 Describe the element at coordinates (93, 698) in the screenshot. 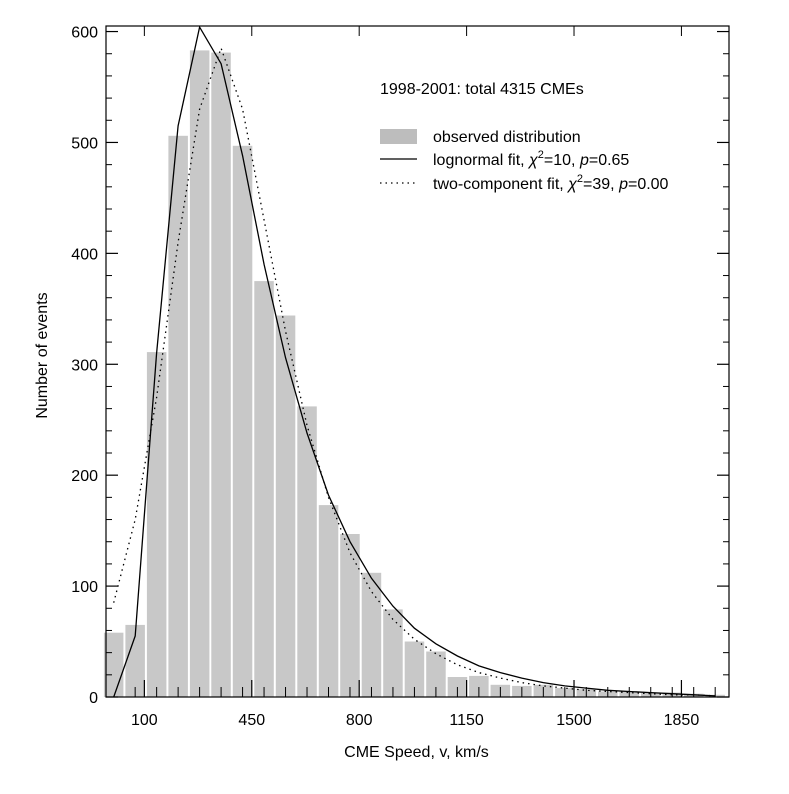

I see `y-tick-label-0: 0` at that location.